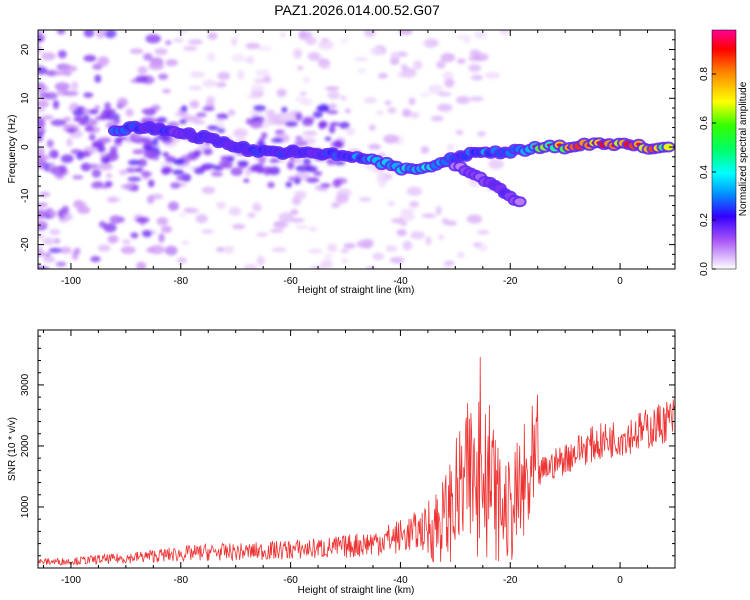  What do you see at coordinates (25, 195) in the screenshot?
I see `y-tick-label: -10` at bounding box center [25, 195].